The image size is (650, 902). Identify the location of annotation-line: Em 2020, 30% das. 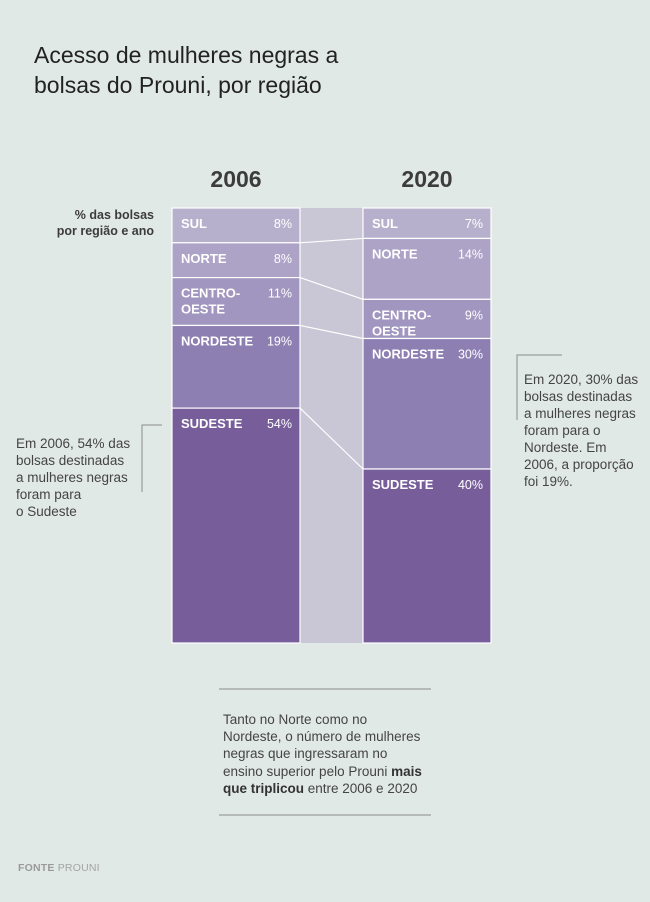
(581, 379).